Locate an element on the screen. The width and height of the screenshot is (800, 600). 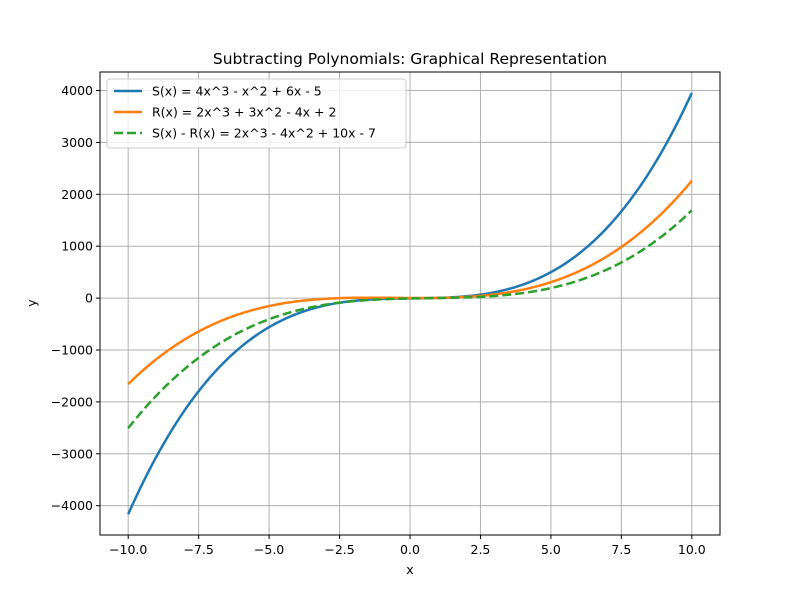
y-tick-label: −1000 is located at coordinates (72, 349).